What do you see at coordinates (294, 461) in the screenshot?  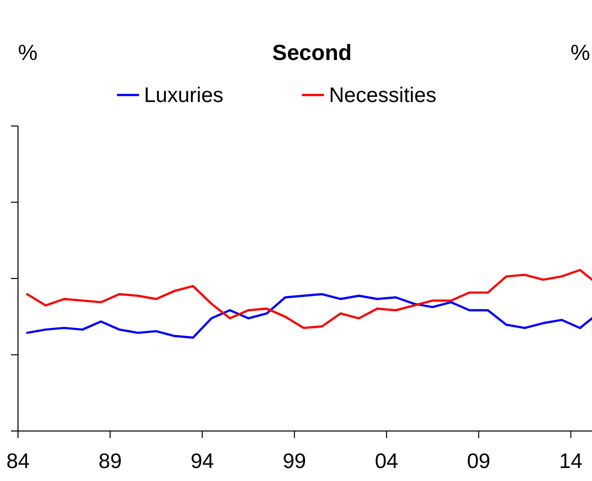 I see `x-tick-label: 99` at bounding box center [294, 461].